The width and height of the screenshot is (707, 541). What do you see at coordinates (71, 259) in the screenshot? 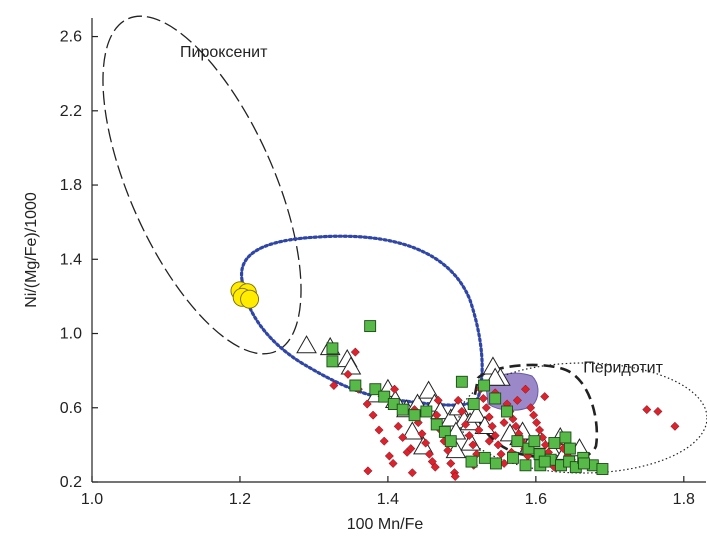
I see `y-tick-label: 1.4` at bounding box center [71, 259].